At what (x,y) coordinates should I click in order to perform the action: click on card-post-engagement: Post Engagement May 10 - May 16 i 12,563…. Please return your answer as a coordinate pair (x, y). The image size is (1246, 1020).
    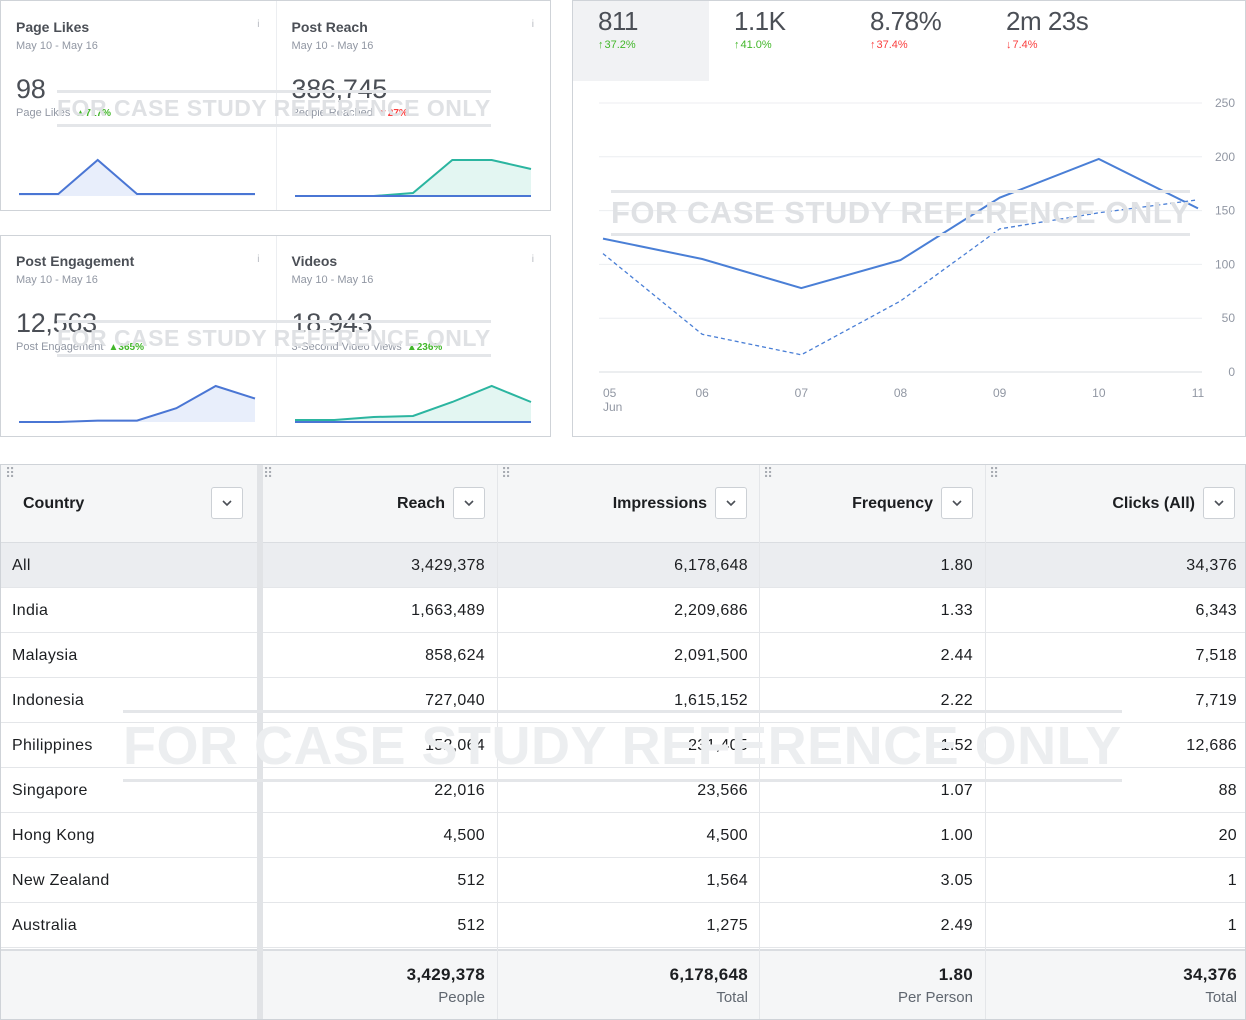
    Looking at the image, I should click on (138, 336).